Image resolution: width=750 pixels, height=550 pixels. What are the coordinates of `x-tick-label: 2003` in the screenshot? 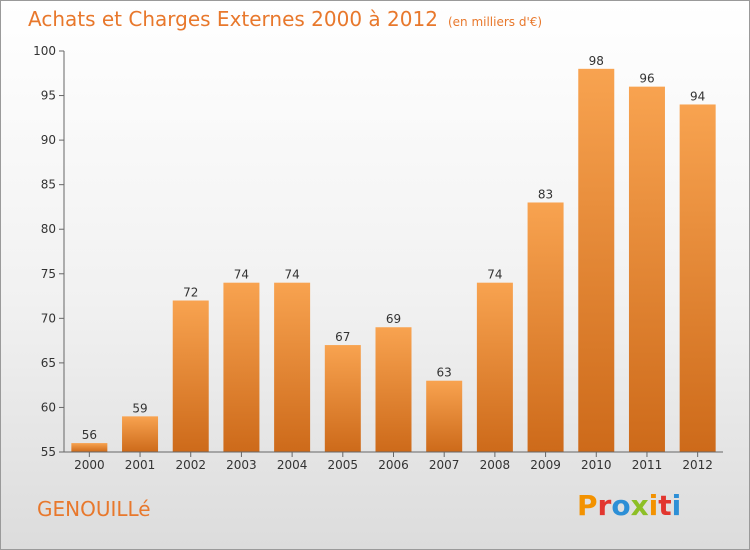 It's located at (241, 465).